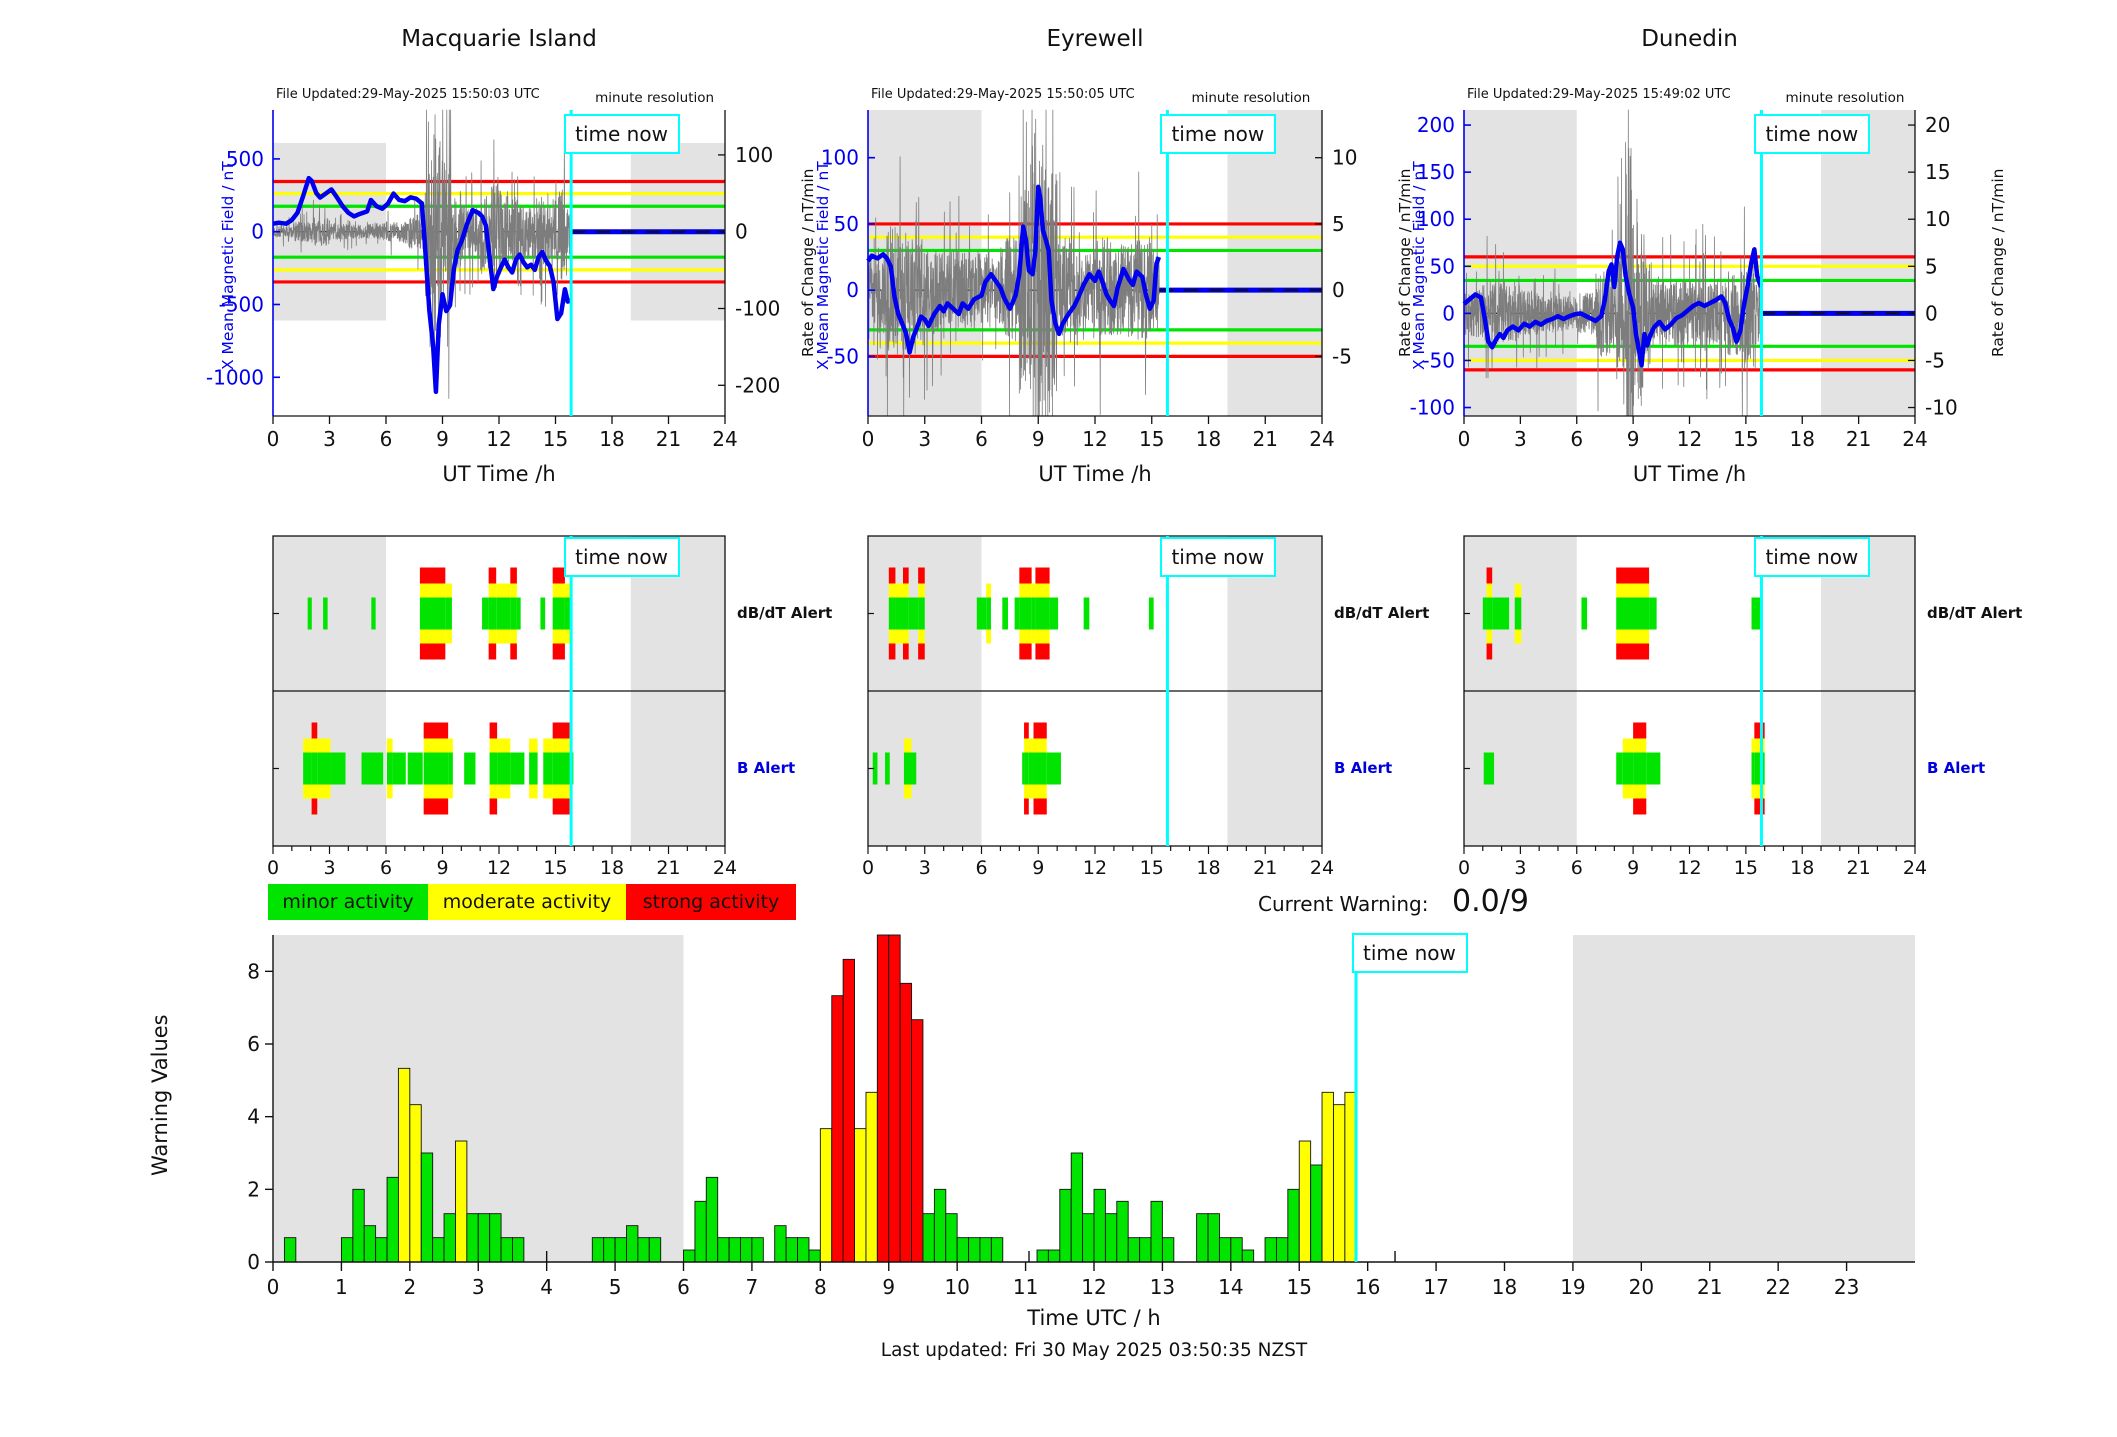  Describe the element at coordinates (546, 1287) in the screenshot. I see `svg-text: 4` at that location.